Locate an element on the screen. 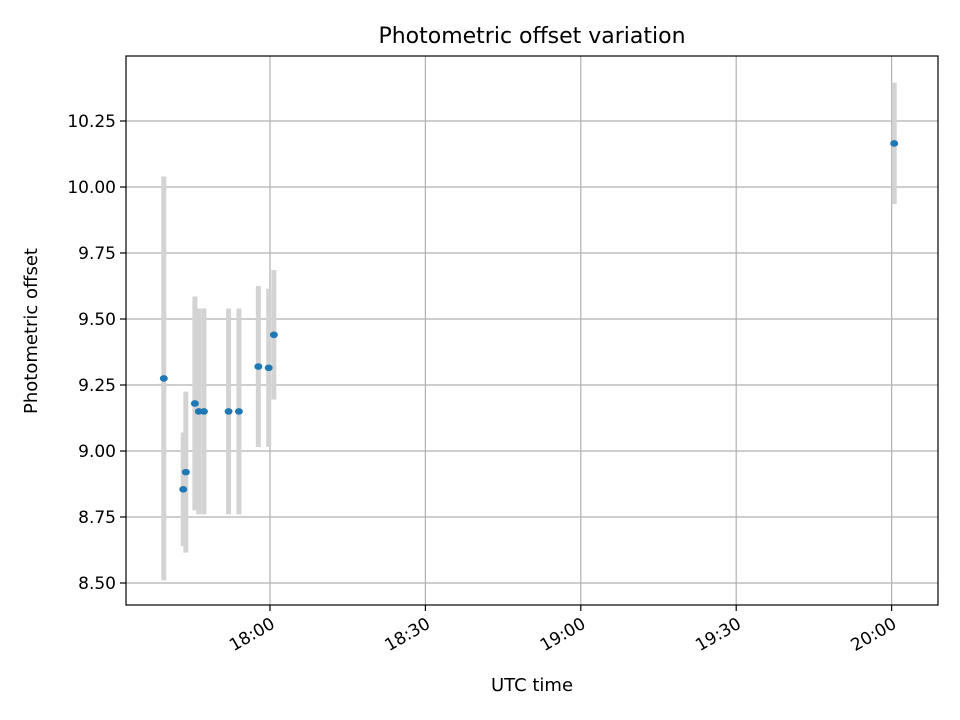  y-tick-label: 8.50 is located at coordinates (97, 584).